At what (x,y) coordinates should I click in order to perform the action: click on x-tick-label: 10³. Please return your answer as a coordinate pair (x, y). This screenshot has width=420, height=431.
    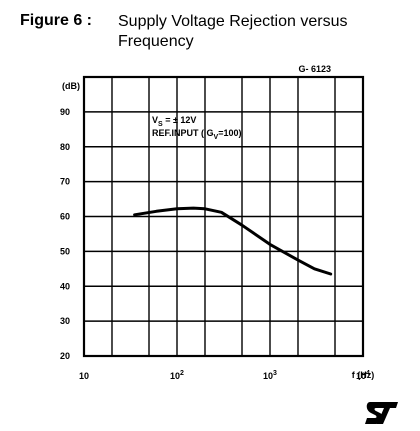
    Looking at the image, I should click on (270, 375).